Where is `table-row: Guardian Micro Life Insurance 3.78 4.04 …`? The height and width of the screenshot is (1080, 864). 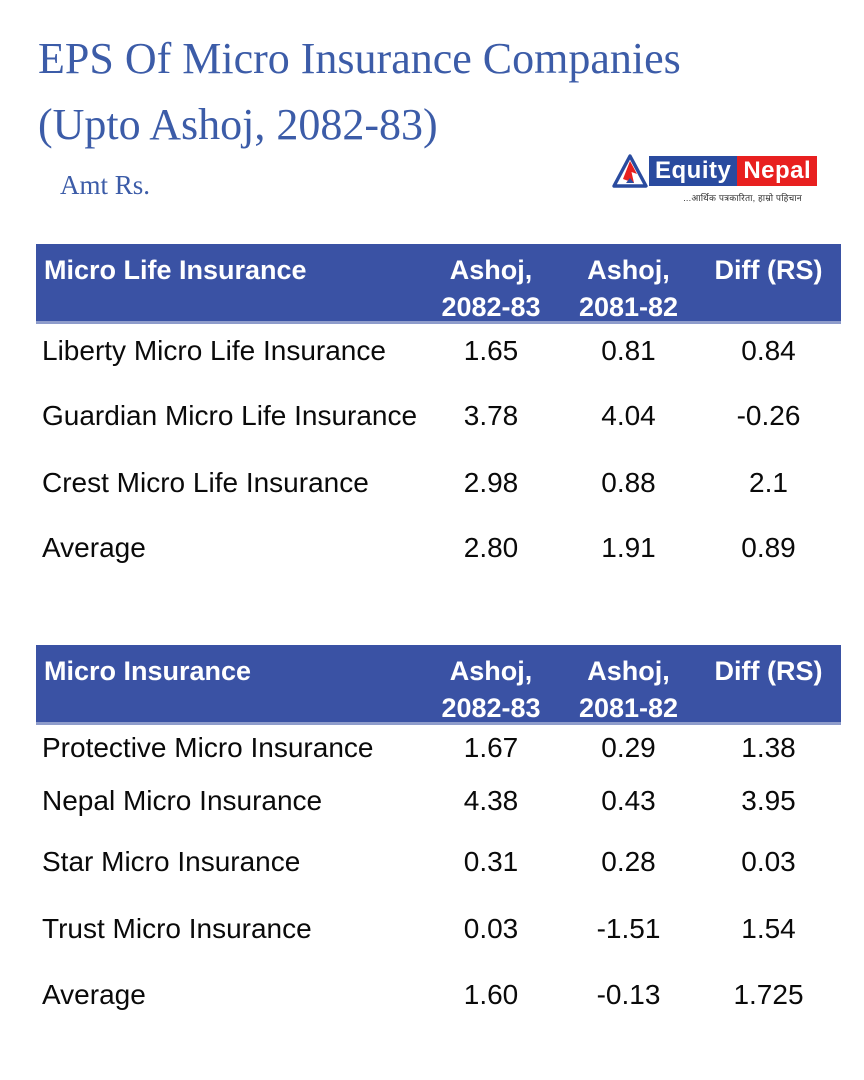
table-row: Guardian Micro Life Insurance 3.78 4.04 … is located at coordinates (438, 416).